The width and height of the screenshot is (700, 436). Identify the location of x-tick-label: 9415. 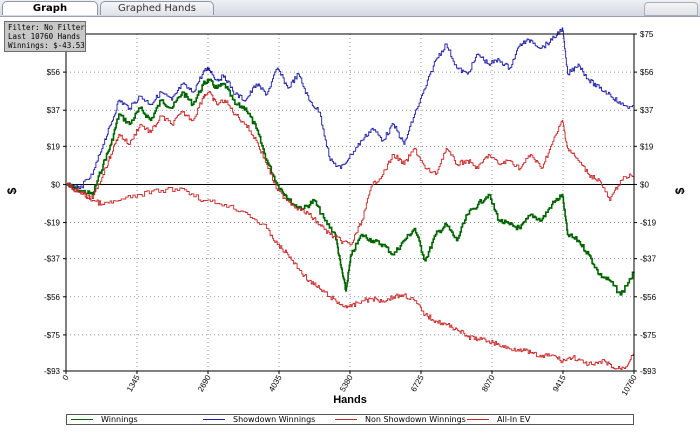
(559, 383).